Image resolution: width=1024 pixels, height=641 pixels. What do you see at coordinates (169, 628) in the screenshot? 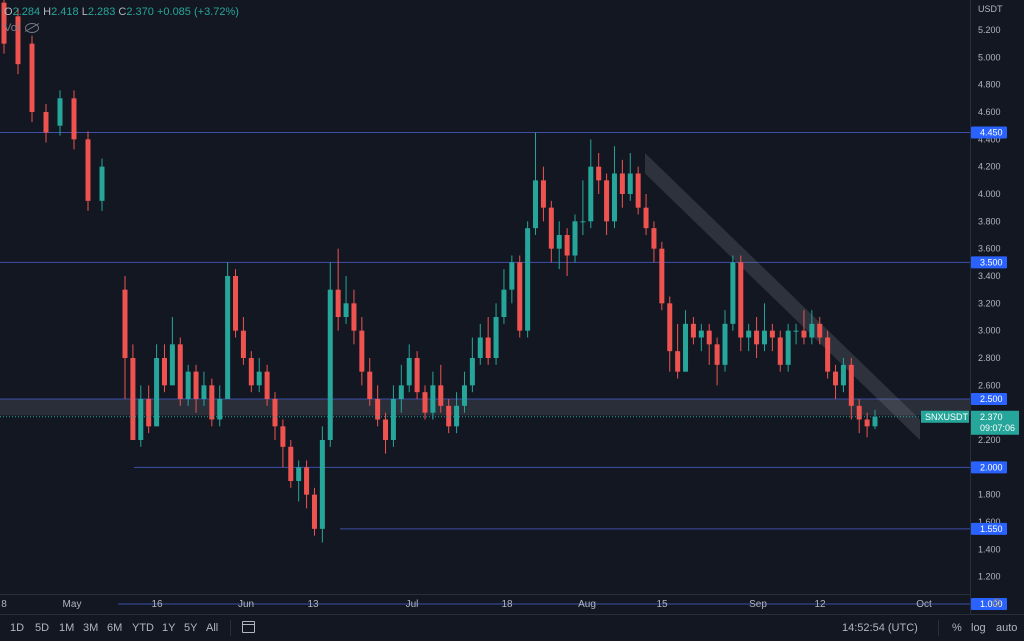
I see `timeframe-1y: 1Y` at bounding box center [169, 628].